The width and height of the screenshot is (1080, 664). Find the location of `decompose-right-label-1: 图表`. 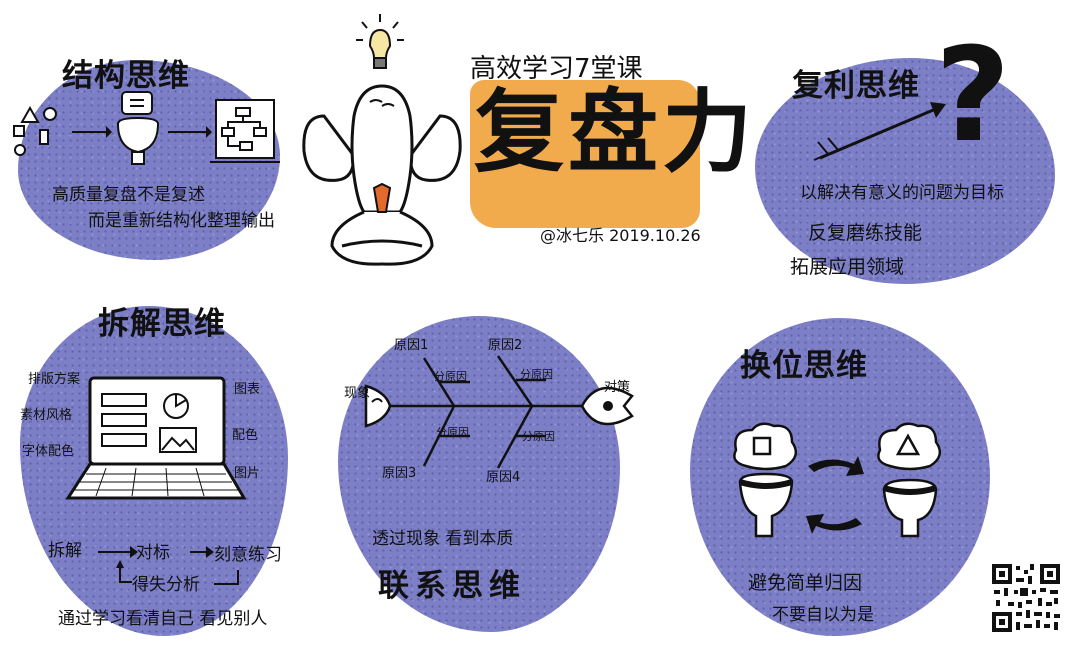

decompose-right-label-1: 图表 is located at coordinates (247, 389).